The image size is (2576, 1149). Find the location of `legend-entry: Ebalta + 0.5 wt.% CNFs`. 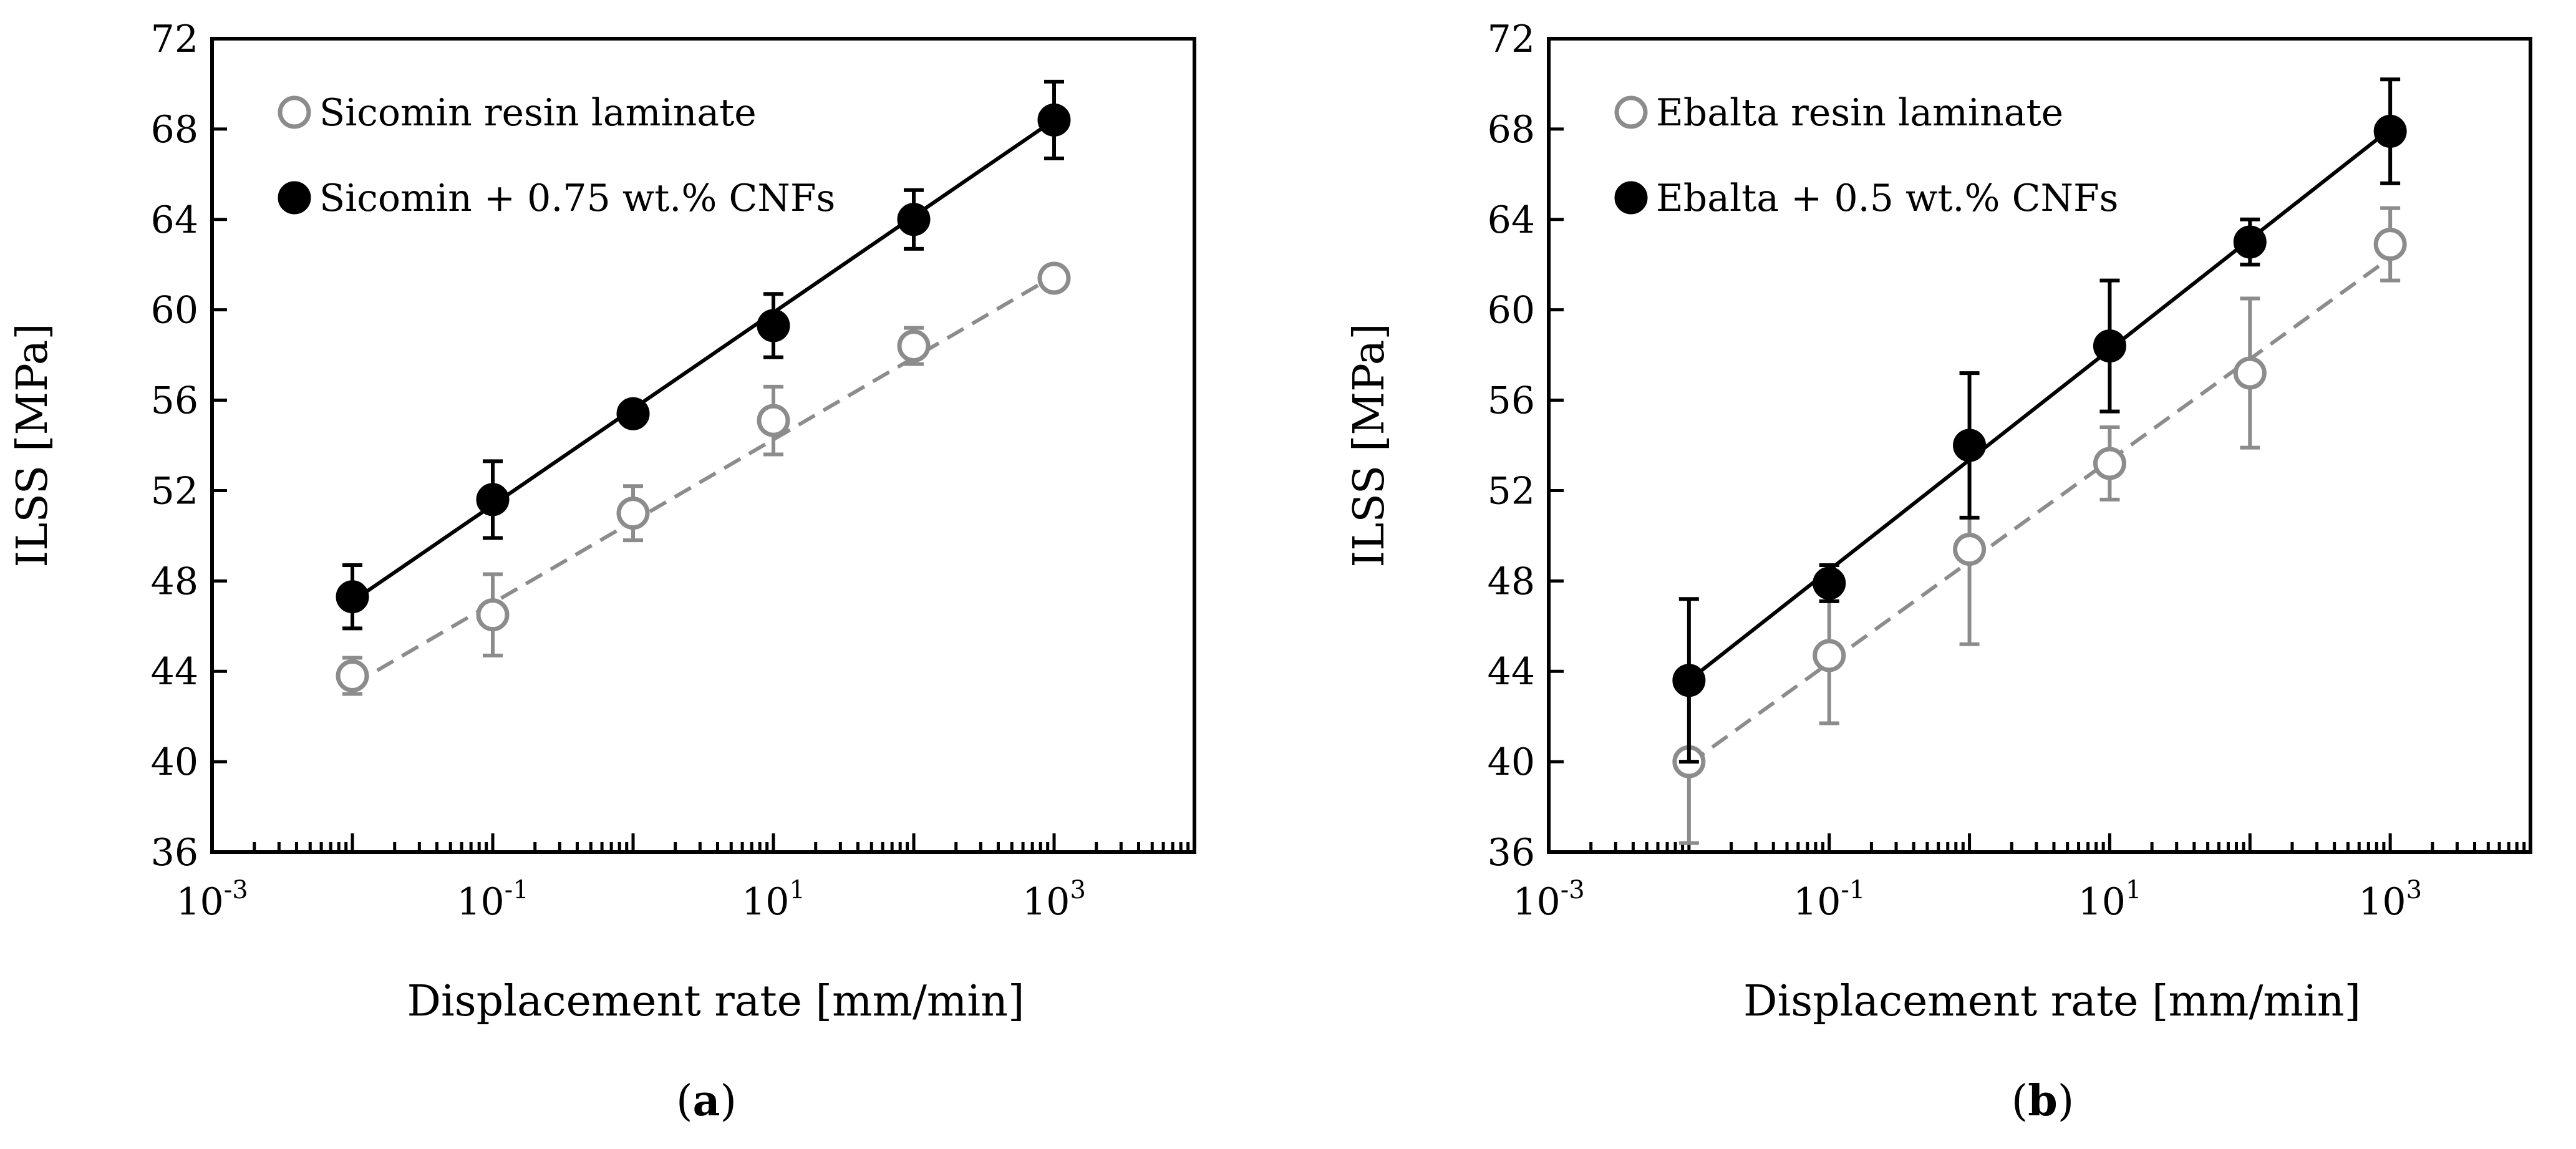

legend-entry: Ebalta + 0.5 wt.% CNFs is located at coordinates (1866, 199).